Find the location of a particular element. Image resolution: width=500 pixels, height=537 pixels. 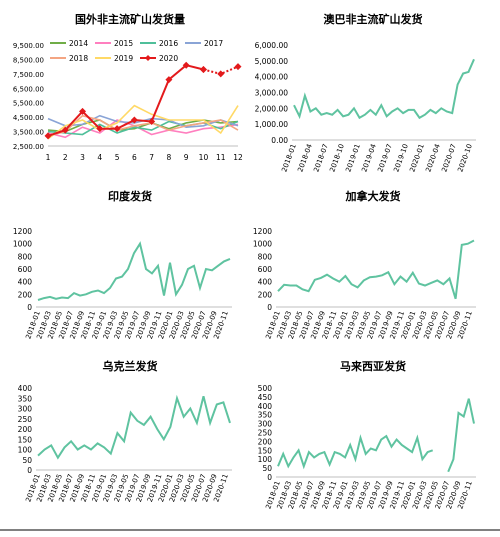

y-tick-label-malaysia: 500 is located at coordinates (265, 388).